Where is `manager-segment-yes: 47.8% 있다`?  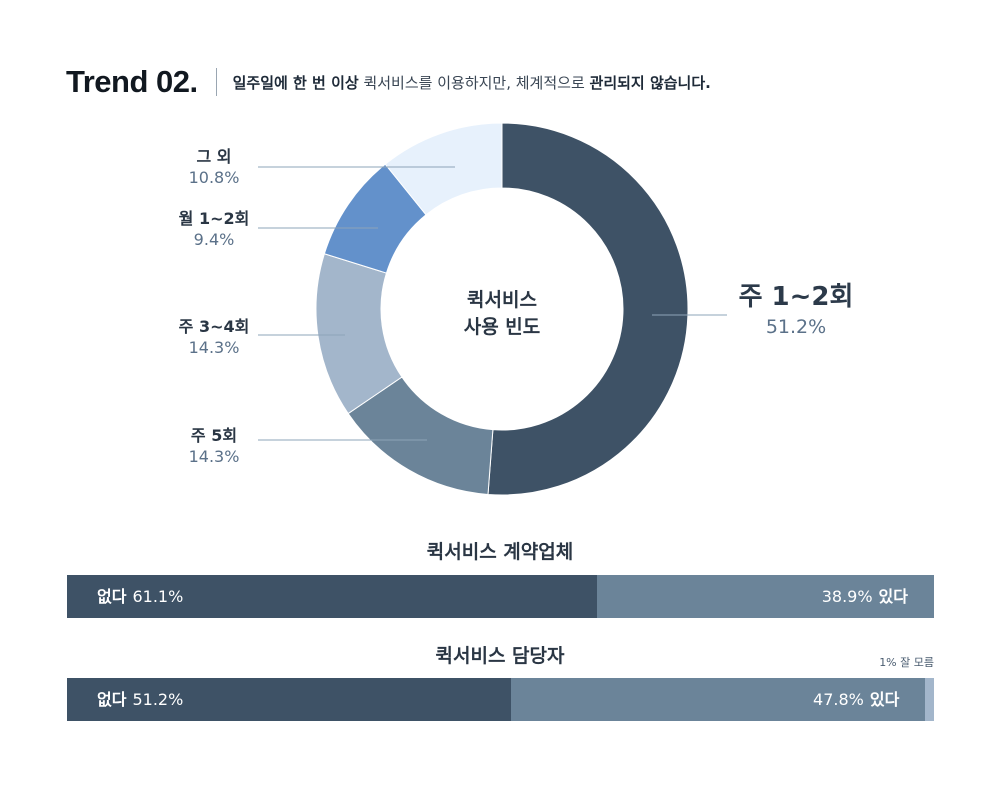 manager-segment-yes: 47.8% 있다 is located at coordinates (718, 699).